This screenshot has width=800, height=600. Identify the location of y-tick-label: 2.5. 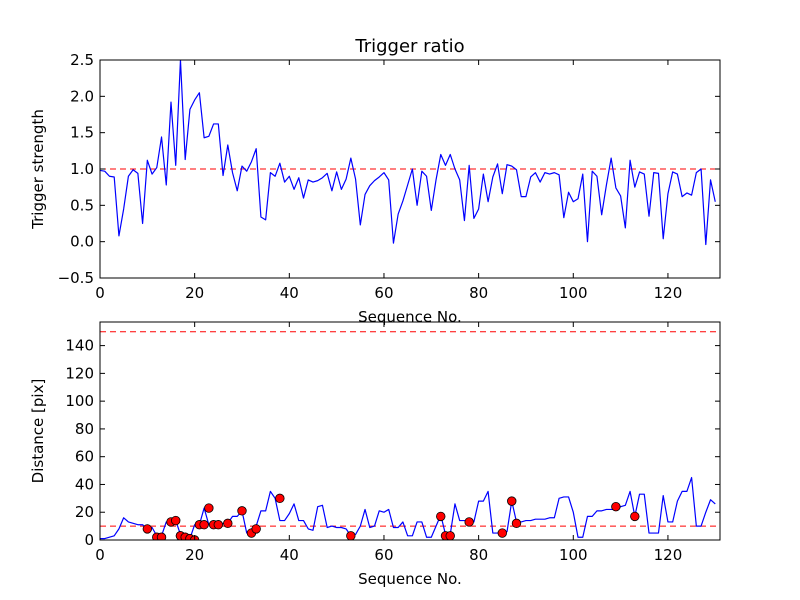
(82, 60).